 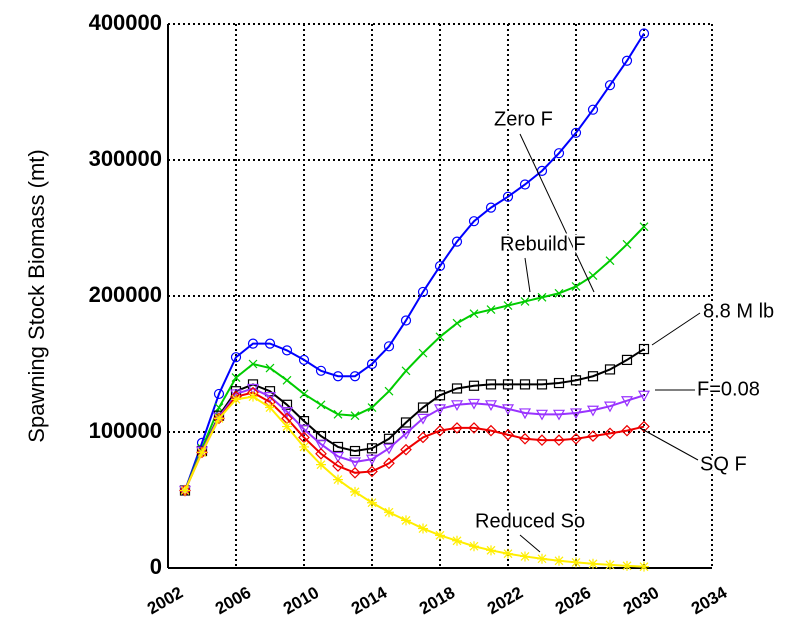 What do you see at coordinates (557, 213) in the screenshot?
I see `callout-line` at bounding box center [557, 213].